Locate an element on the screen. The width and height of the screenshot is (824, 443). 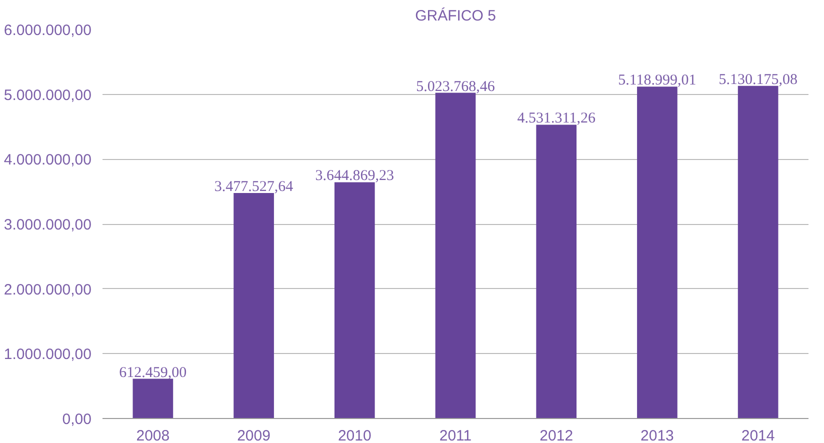
y-tick-label: 2.000.000,00 is located at coordinates (48, 289).